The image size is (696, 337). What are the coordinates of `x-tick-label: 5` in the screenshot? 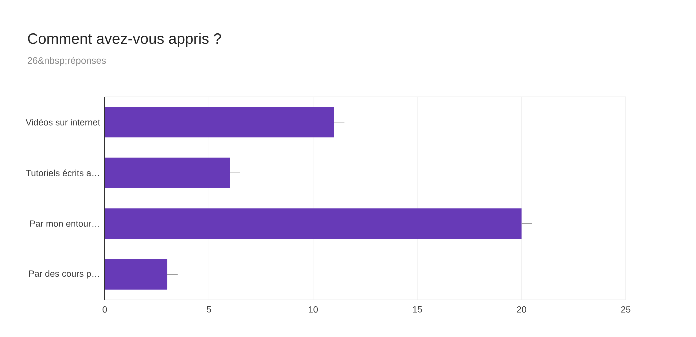 It's located at (209, 309).